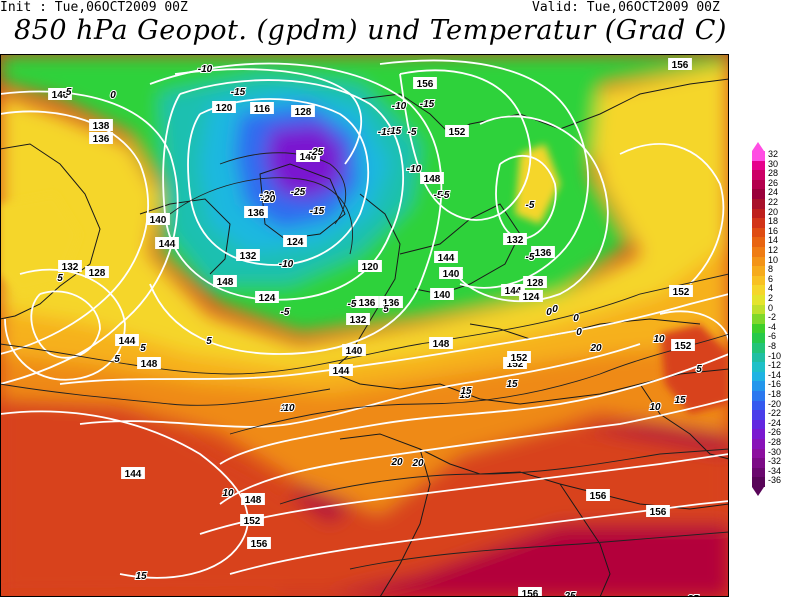  What do you see at coordinates (209, 341) in the screenshot?
I see `temperature-label: 5` at bounding box center [209, 341].